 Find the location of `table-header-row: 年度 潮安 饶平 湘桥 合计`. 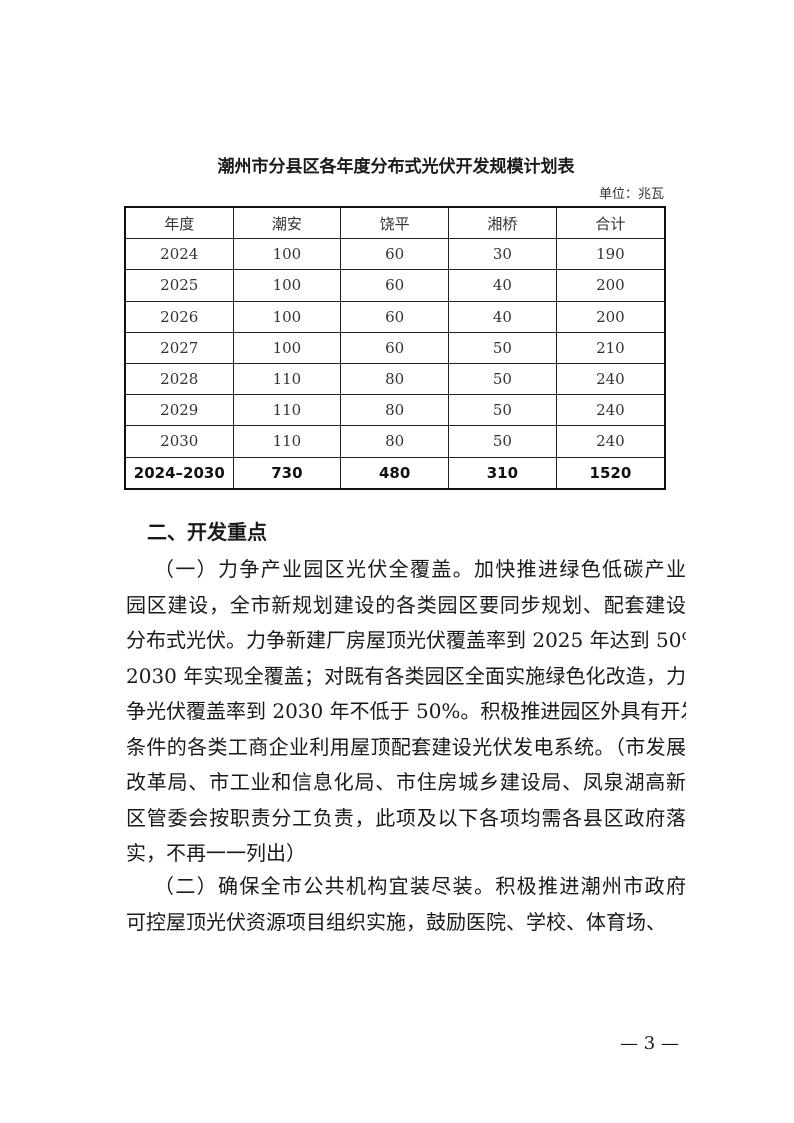

table-header-row: 年度 潮安 饶平 湘桥 合计 is located at coordinates (395, 223).